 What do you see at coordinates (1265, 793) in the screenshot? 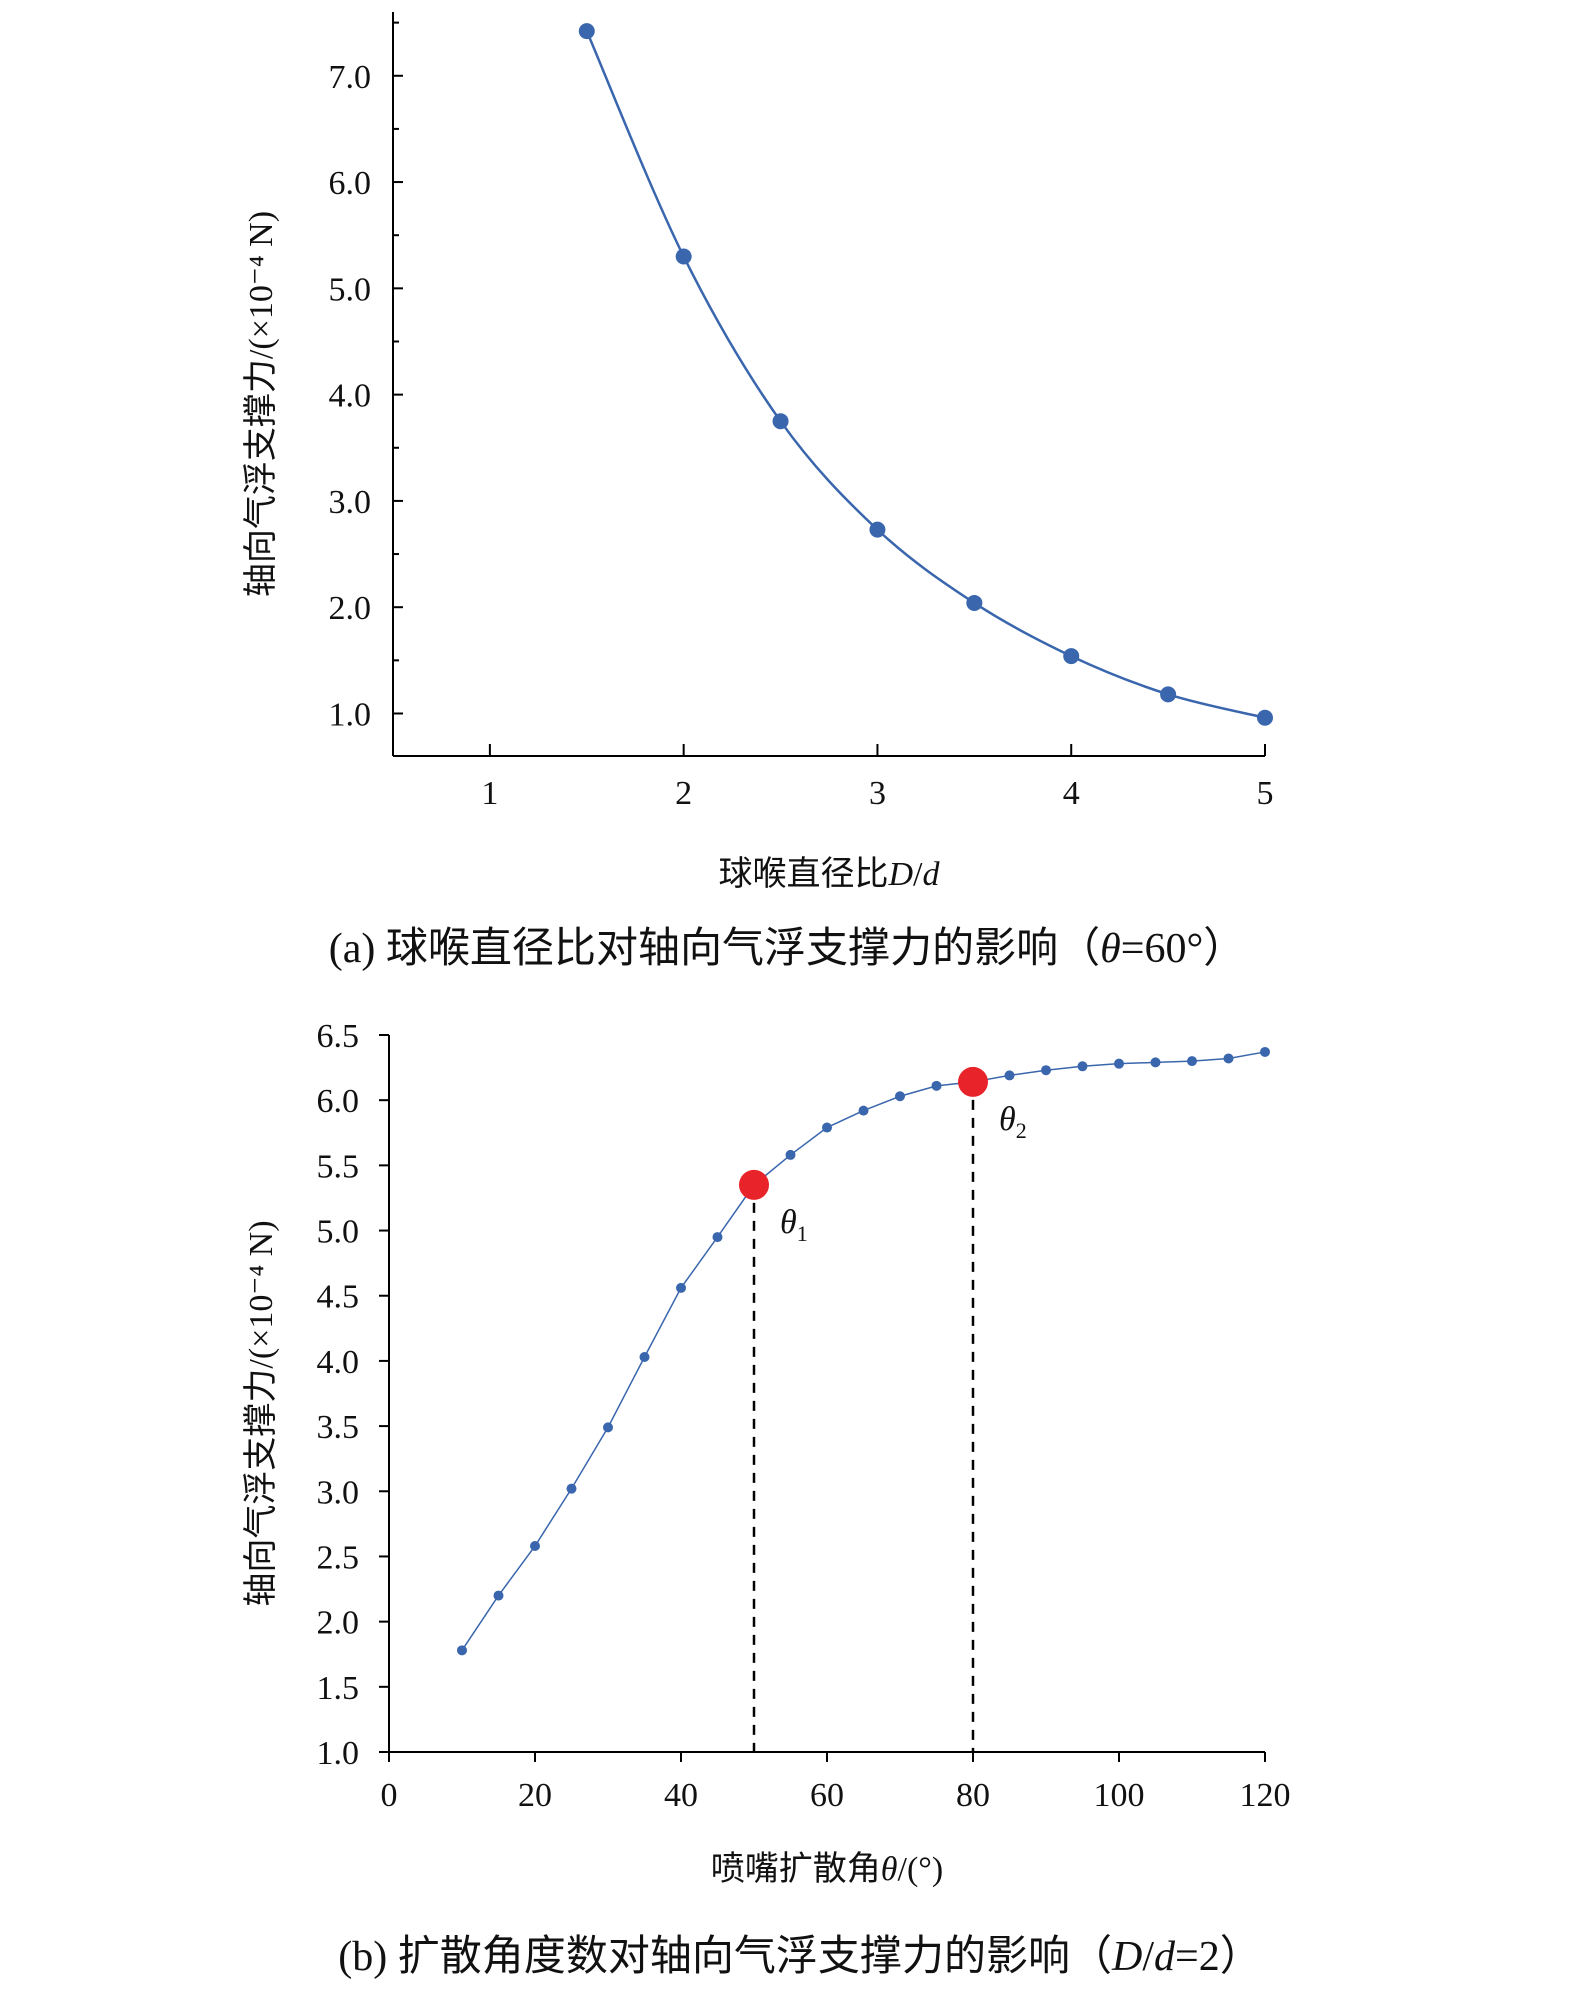
I see `chart-a-x-tick-label: 5` at bounding box center [1265, 793].